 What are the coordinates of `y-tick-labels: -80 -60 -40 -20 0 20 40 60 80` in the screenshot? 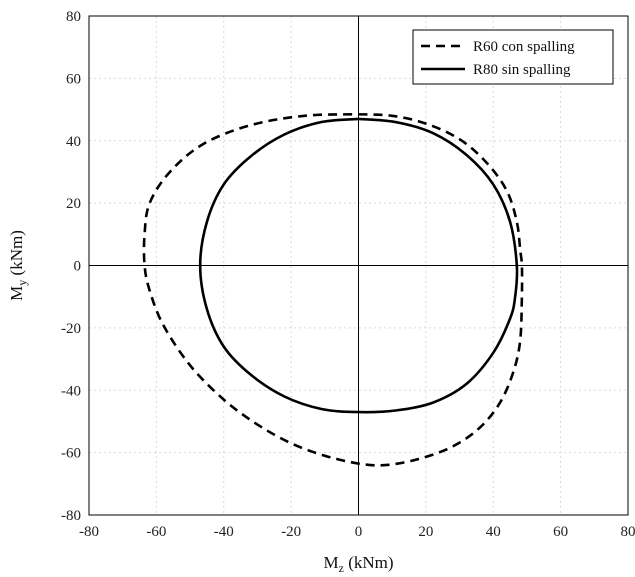 It's located at (71, 266).